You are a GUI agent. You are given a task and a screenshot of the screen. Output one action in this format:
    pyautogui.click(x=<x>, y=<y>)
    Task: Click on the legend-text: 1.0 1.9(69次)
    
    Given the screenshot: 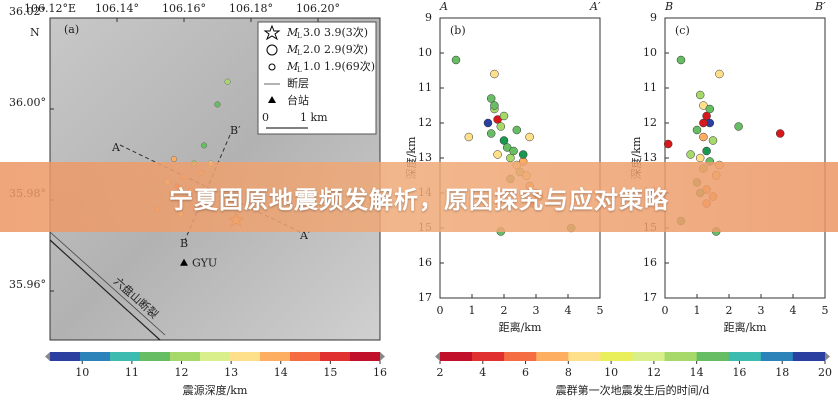 What is the action you would take?
    pyautogui.click(x=339, y=66)
    